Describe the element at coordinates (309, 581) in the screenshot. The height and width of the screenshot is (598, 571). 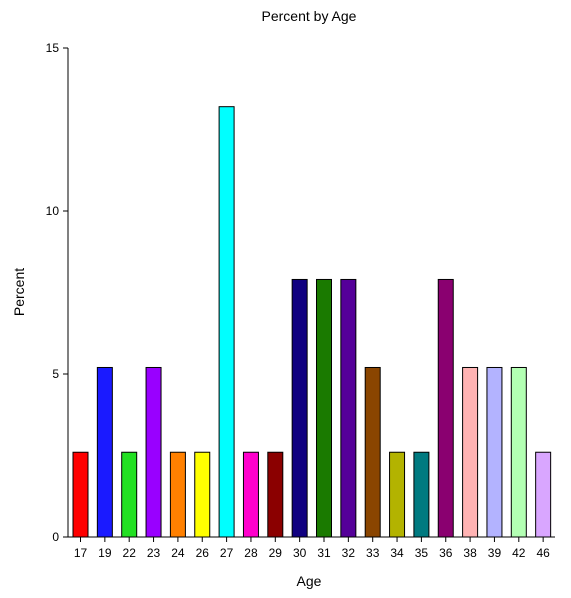
I see `x-axis-label: Age` at that location.